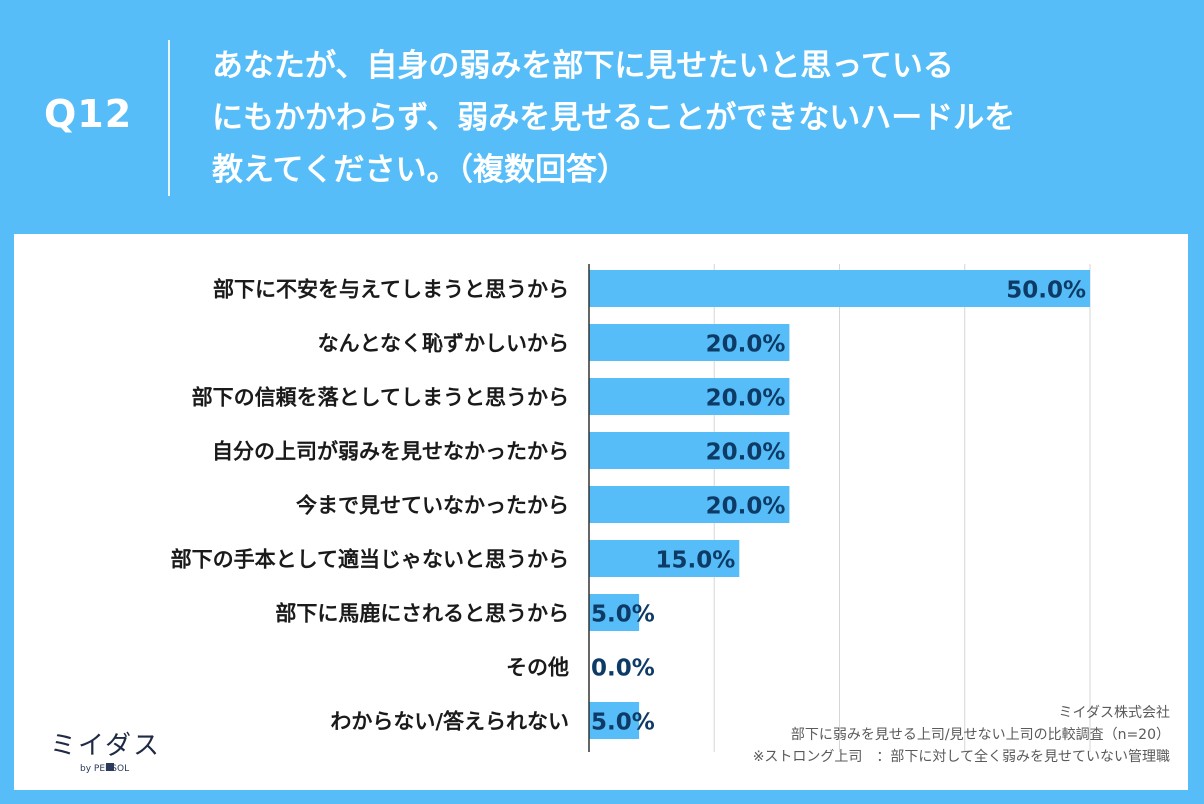 The image size is (1204, 804). I want to click on definition-note: ※ストロング上司 ：部下に対して全く弱みを見せていない管理職, so click(961, 757).